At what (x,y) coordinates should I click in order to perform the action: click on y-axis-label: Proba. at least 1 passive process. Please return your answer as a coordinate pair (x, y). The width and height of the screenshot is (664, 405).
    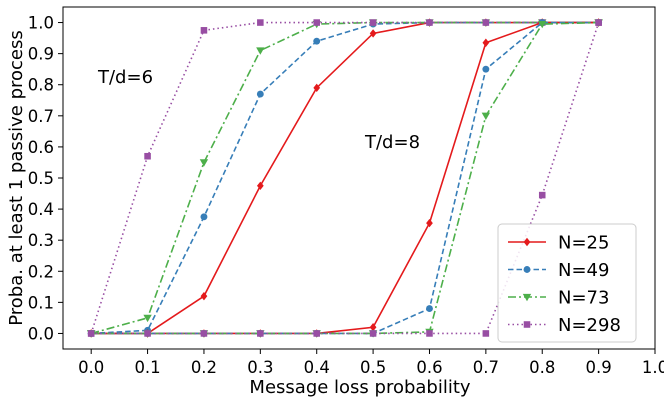
    Looking at the image, I should click on (16, 178).